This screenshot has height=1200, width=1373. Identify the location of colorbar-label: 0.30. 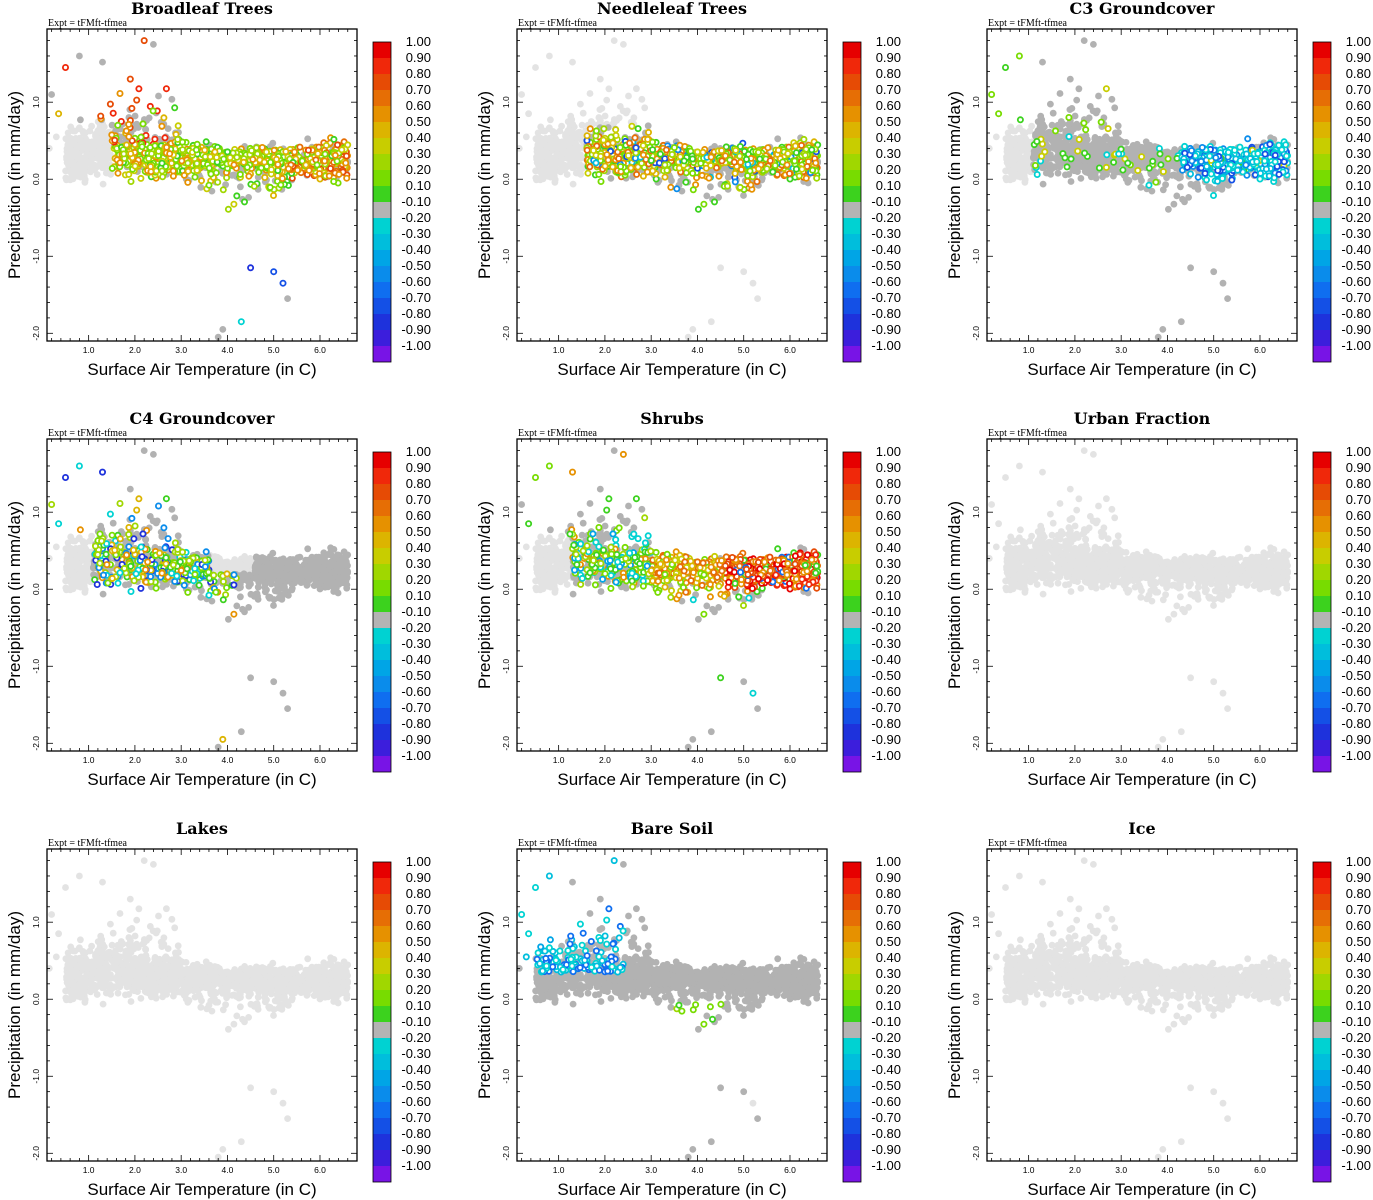
(888, 153).